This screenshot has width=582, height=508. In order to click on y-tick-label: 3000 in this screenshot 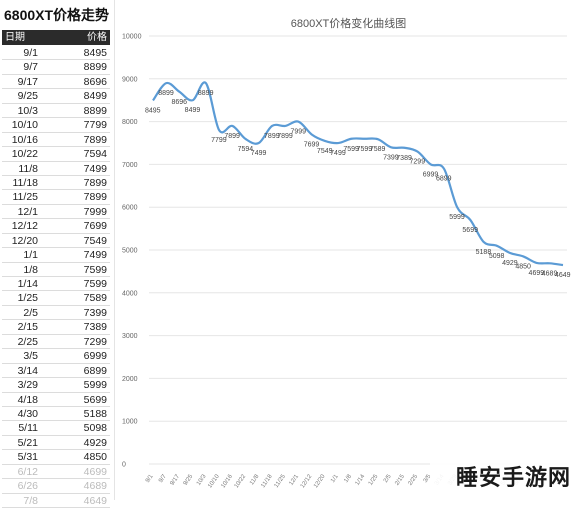, I will do `click(130, 336)`.